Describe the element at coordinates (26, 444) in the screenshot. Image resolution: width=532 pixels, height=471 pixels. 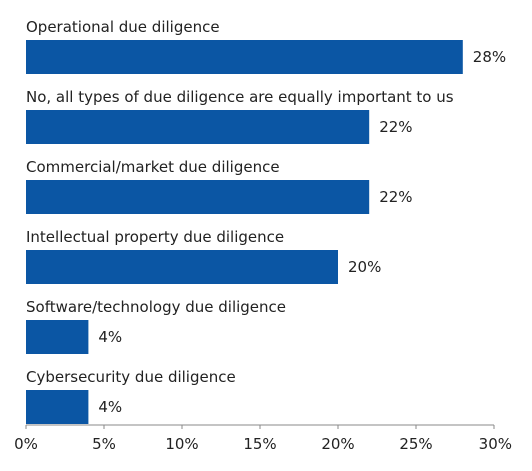
I see `x-tick-label: 0%` at that location.